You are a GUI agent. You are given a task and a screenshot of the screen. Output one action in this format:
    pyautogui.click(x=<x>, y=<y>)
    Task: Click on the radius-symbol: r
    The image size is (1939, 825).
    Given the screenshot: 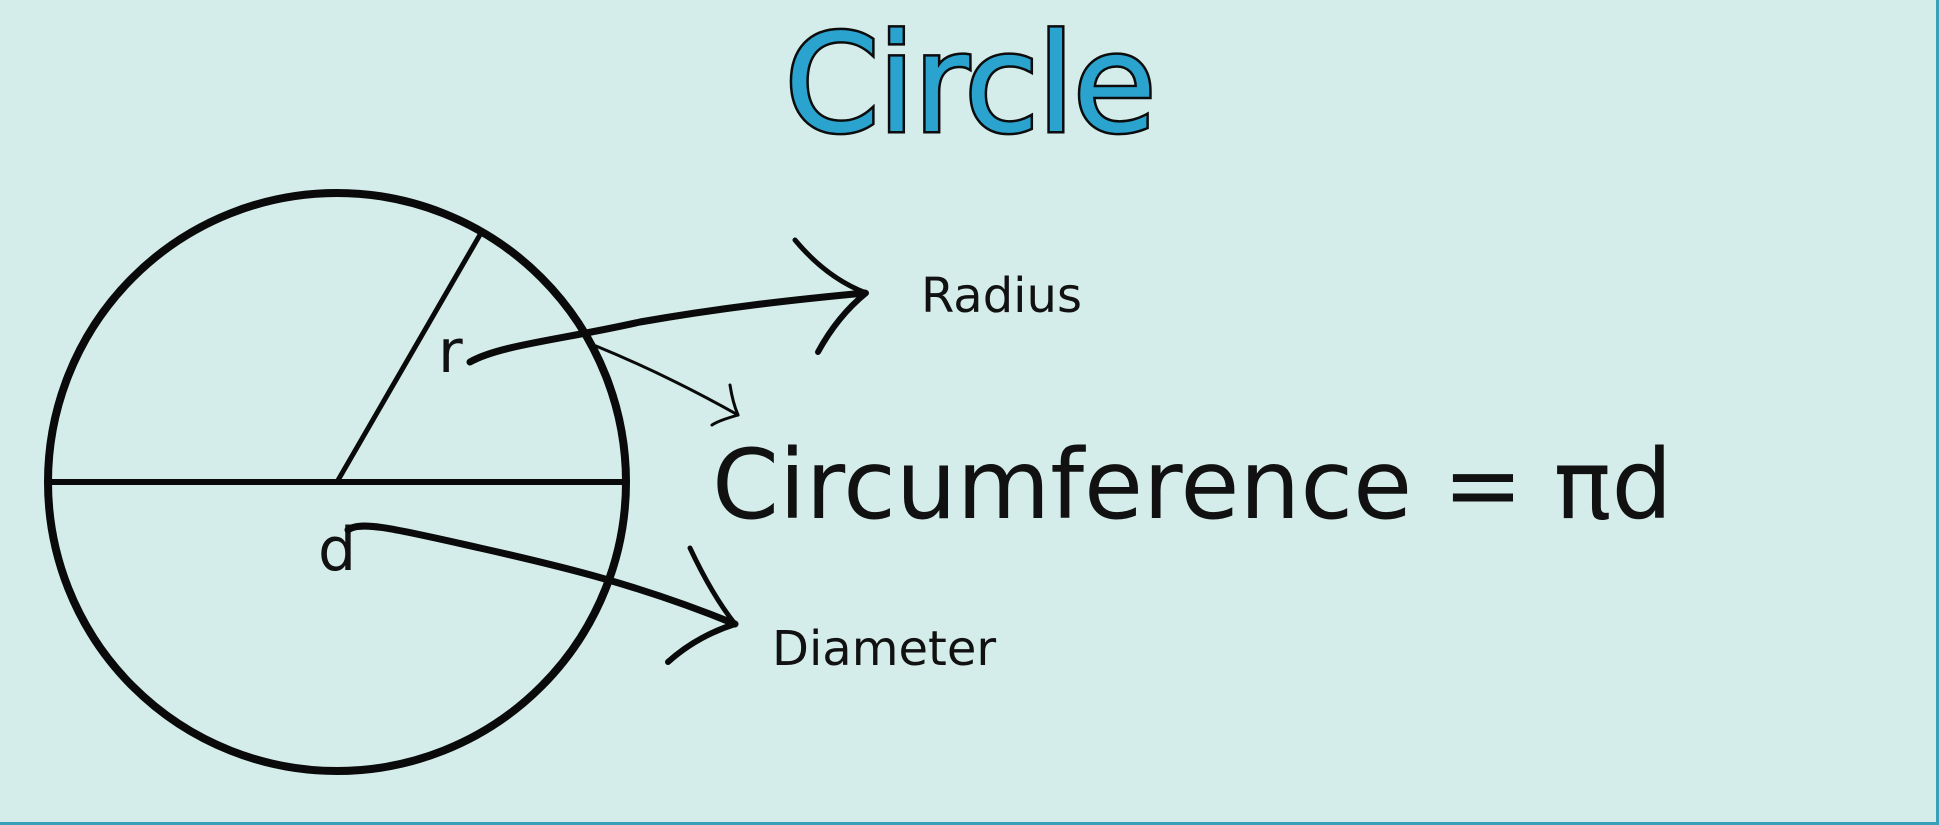 What is the action you would take?
    pyautogui.click(x=450, y=352)
    